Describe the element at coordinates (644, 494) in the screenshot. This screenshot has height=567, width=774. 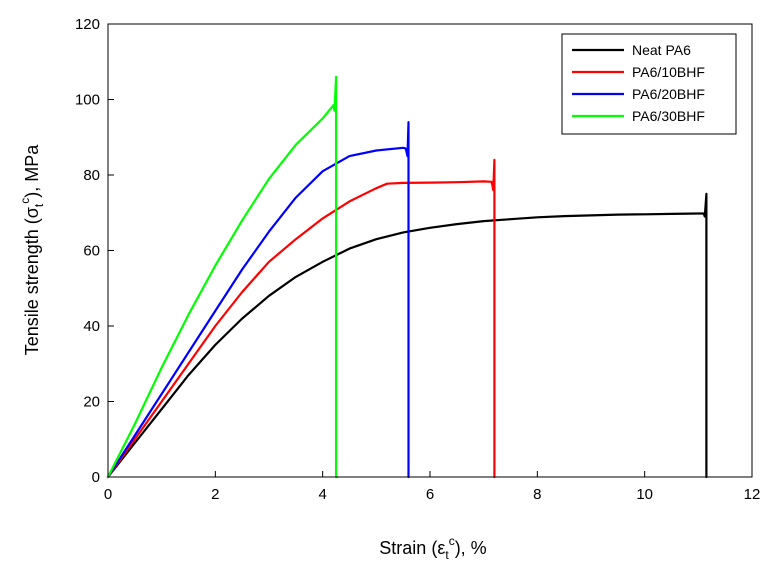
I see `x-tick-label: 10` at that location.